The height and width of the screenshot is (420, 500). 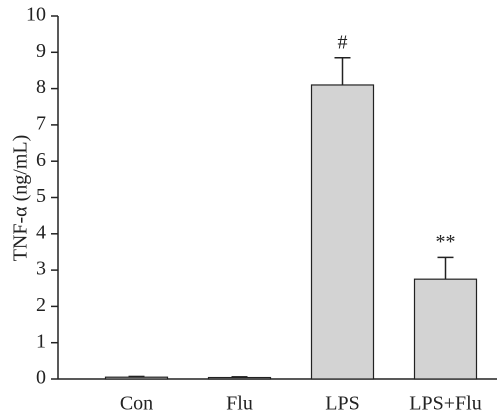 I want to click on y-tick-label: 2, so click(x=41, y=305).